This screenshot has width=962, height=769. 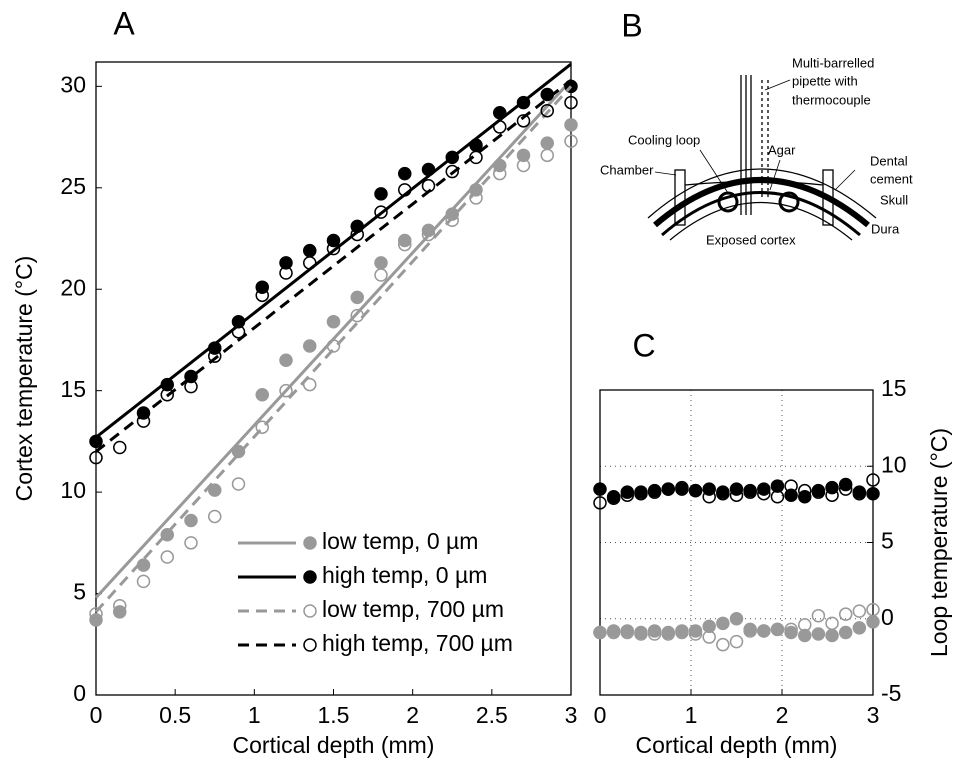 I want to click on x-tick-label: 0, so click(x=96, y=715).